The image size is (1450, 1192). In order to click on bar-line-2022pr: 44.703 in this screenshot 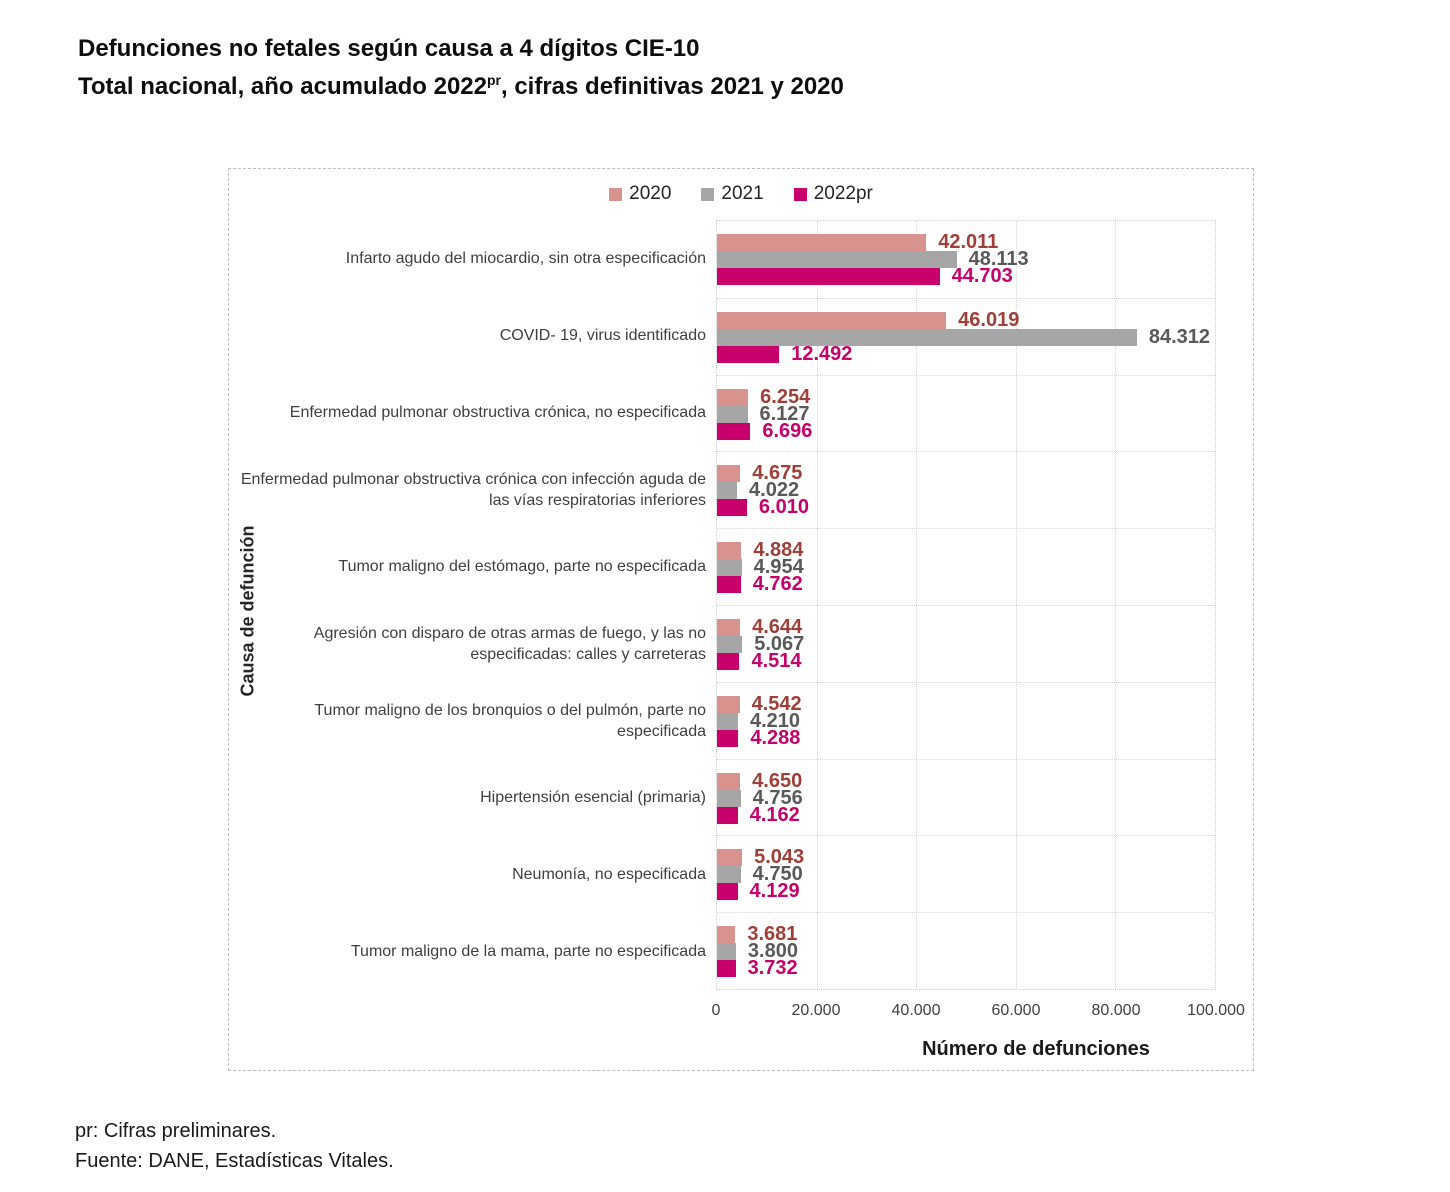, I will do `click(966, 276)`.